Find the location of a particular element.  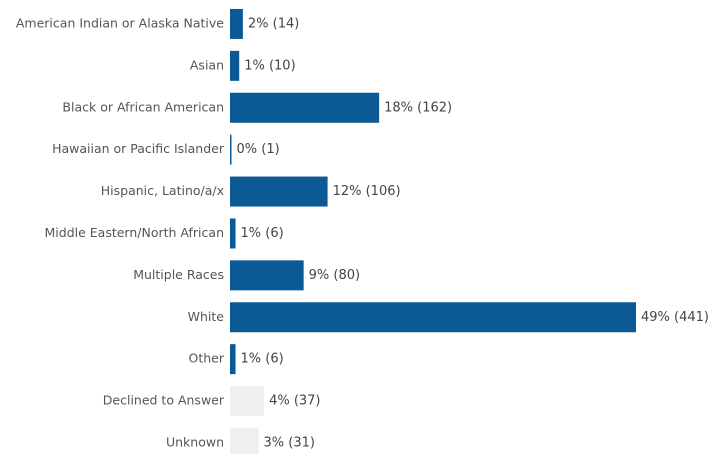

data-label: 3% (31) is located at coordinates (289, 442).